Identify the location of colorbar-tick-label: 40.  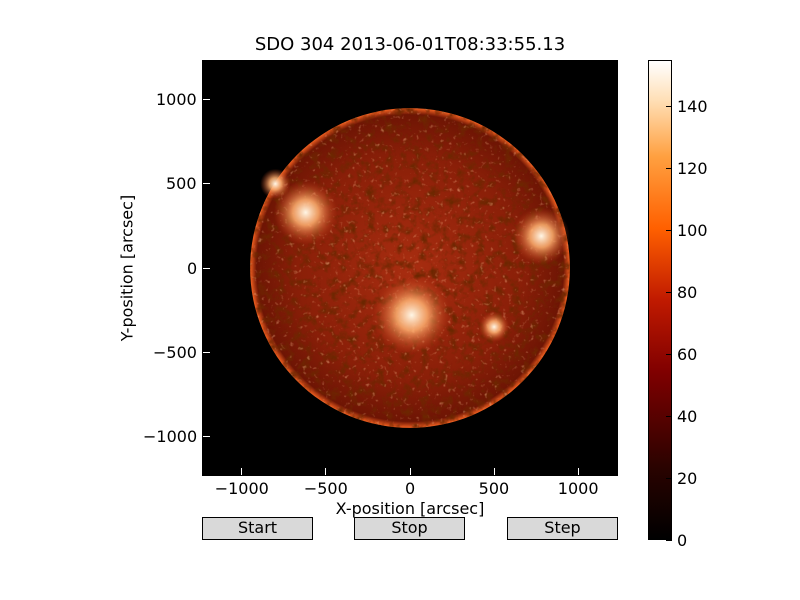
(687, 416).